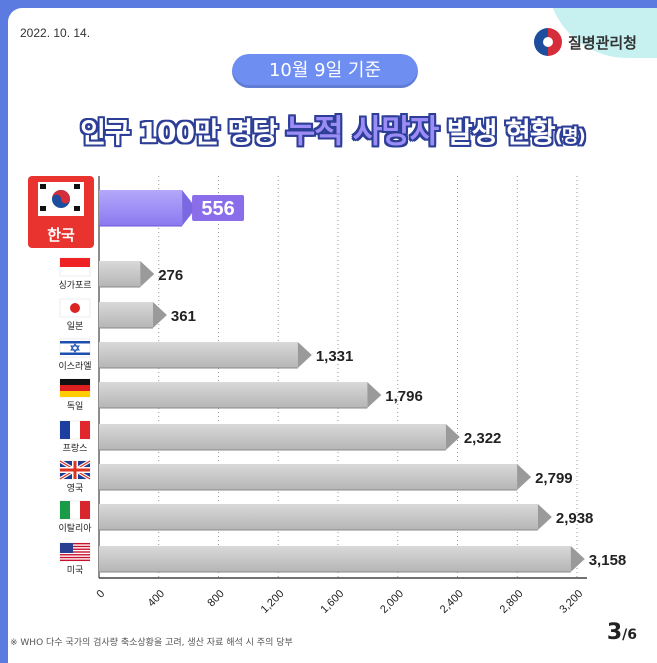  I want to click on x-tick-label: 2,800, so click(512, 602).